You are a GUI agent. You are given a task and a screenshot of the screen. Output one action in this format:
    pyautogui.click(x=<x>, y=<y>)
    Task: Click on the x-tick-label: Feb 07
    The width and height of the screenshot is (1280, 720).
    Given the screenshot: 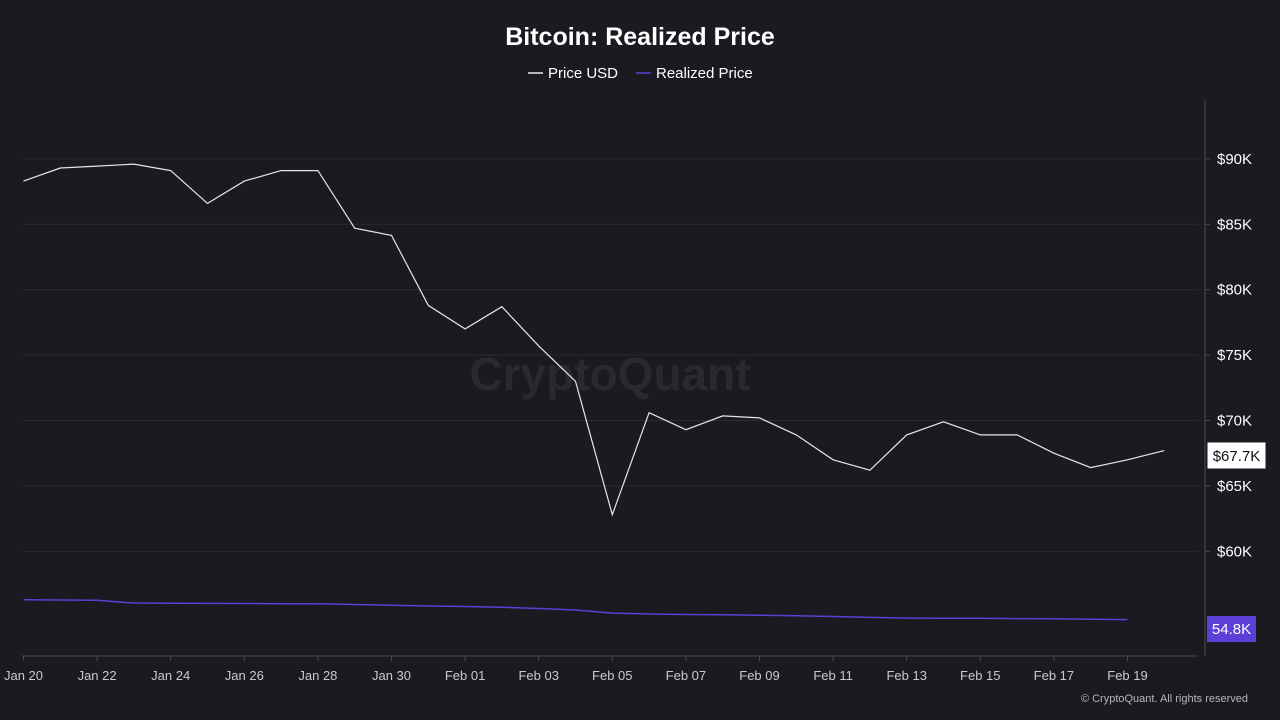 What is the action you would take?
    pyautogui.click(x=686, y=675)
    